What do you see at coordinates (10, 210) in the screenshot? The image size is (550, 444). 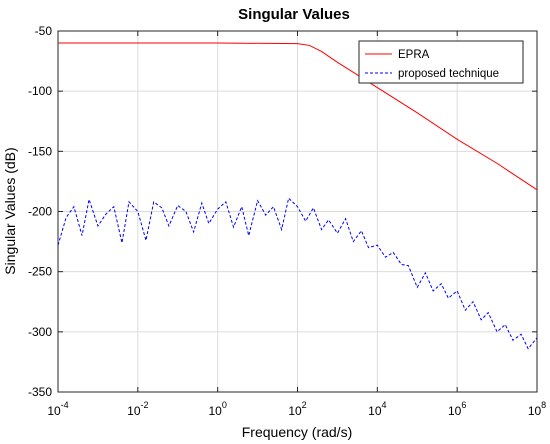 I see `y-axis-label: Singular Values (dB)` at bounding box center [10, 210].